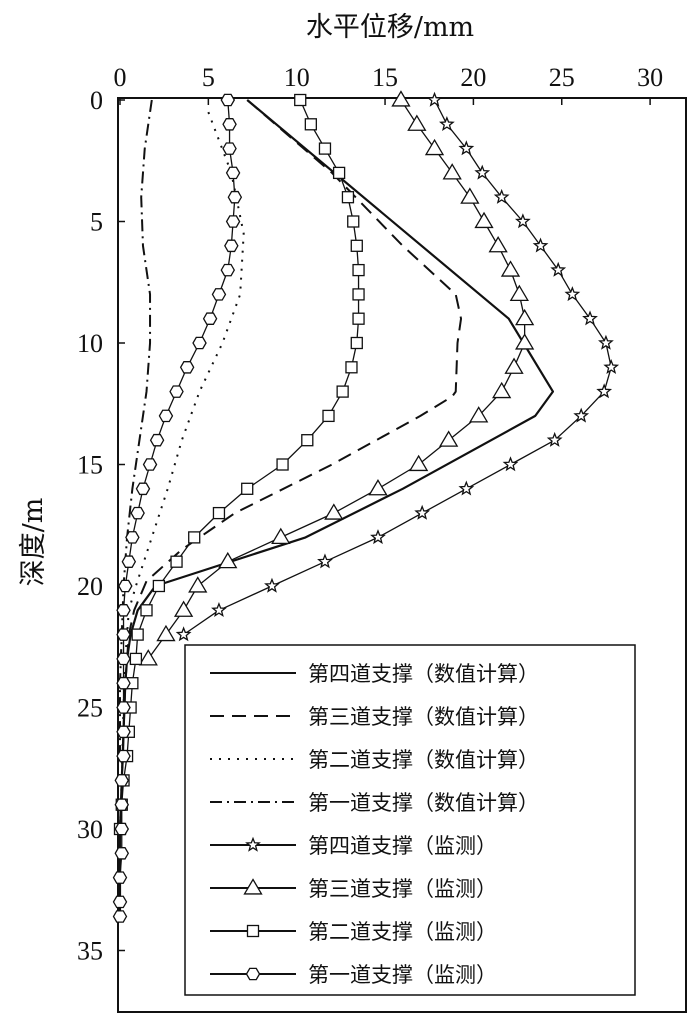 The height and width of the screenshot is (1022, 700). What do you see at coordinates (253, 974) in the screenshot?
I see `legend-marker-hexagon` at bounding box center [253, 974].